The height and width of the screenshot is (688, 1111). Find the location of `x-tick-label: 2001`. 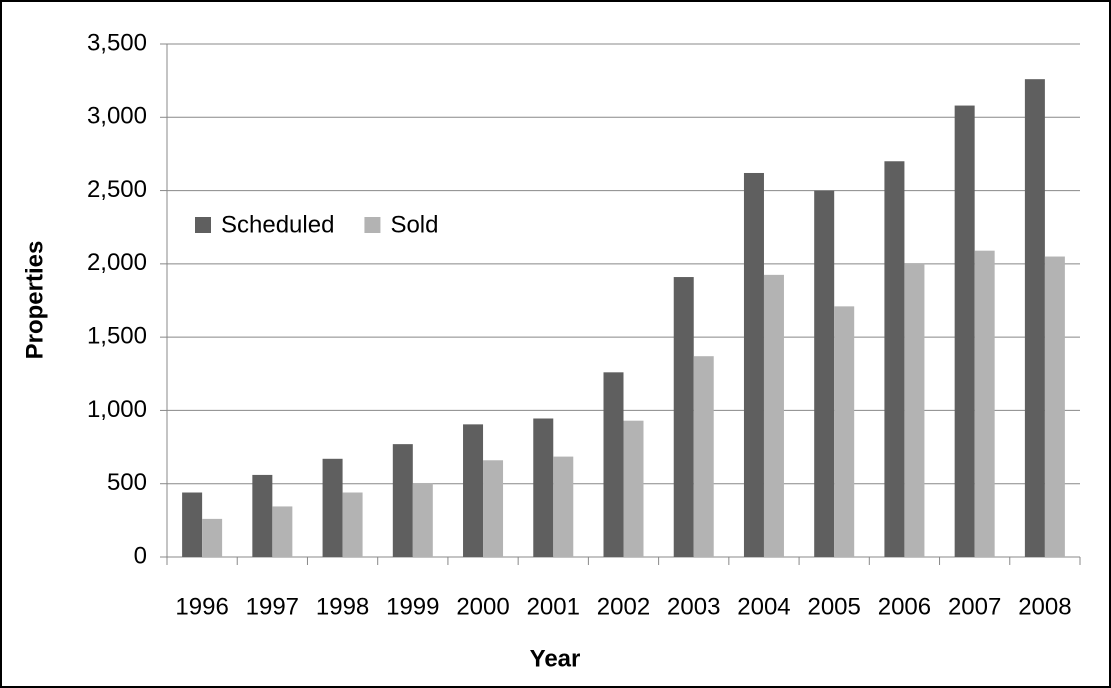

x-tick-label: 2001 is located at coordinates (553, 606).